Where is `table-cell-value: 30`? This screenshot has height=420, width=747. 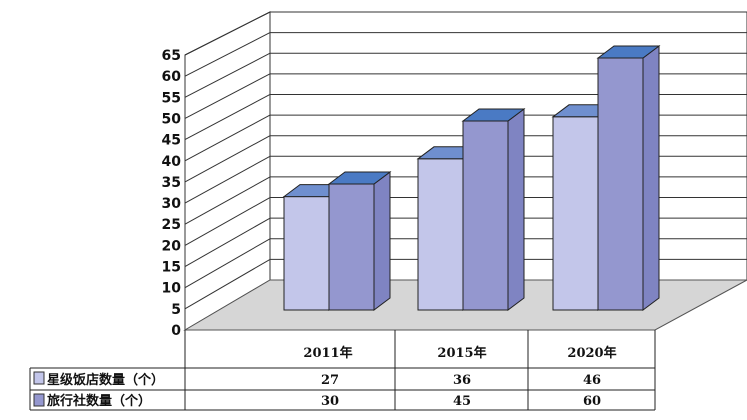 table-cell-value: 30 is located at coordinates (330, 401).